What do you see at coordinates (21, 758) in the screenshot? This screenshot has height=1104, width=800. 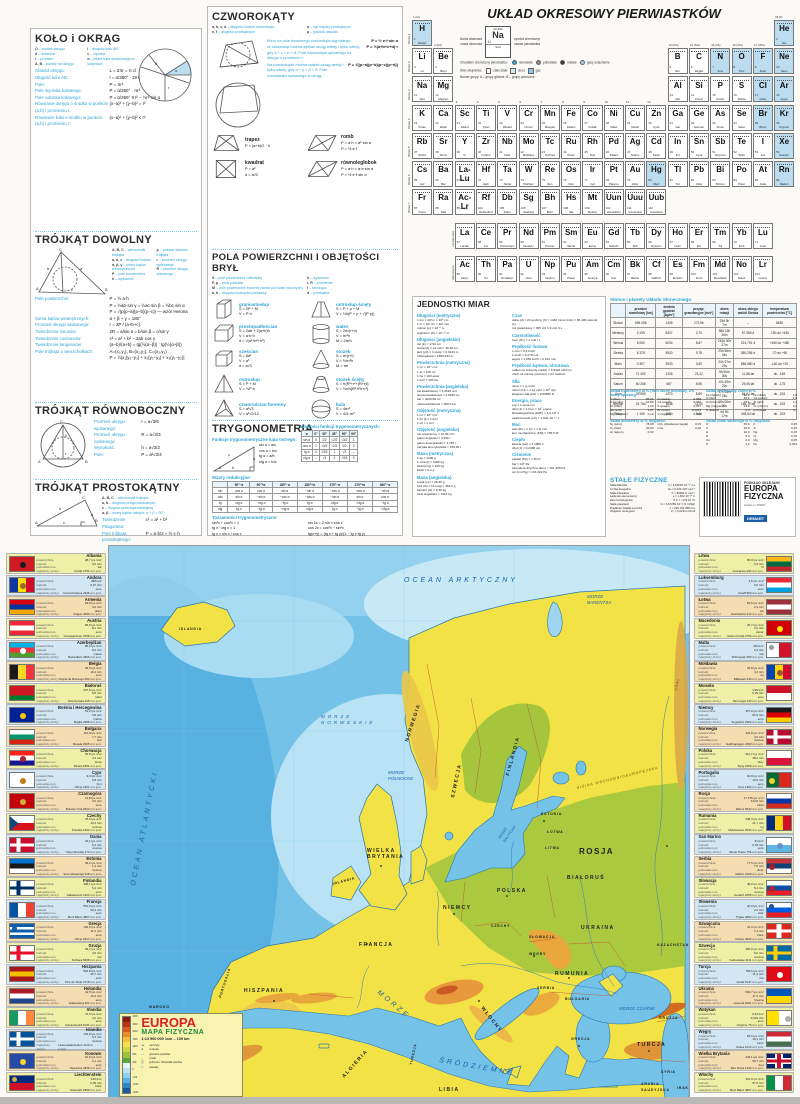 I see `flag-Chorwacja` at bounding box center [21, 758].